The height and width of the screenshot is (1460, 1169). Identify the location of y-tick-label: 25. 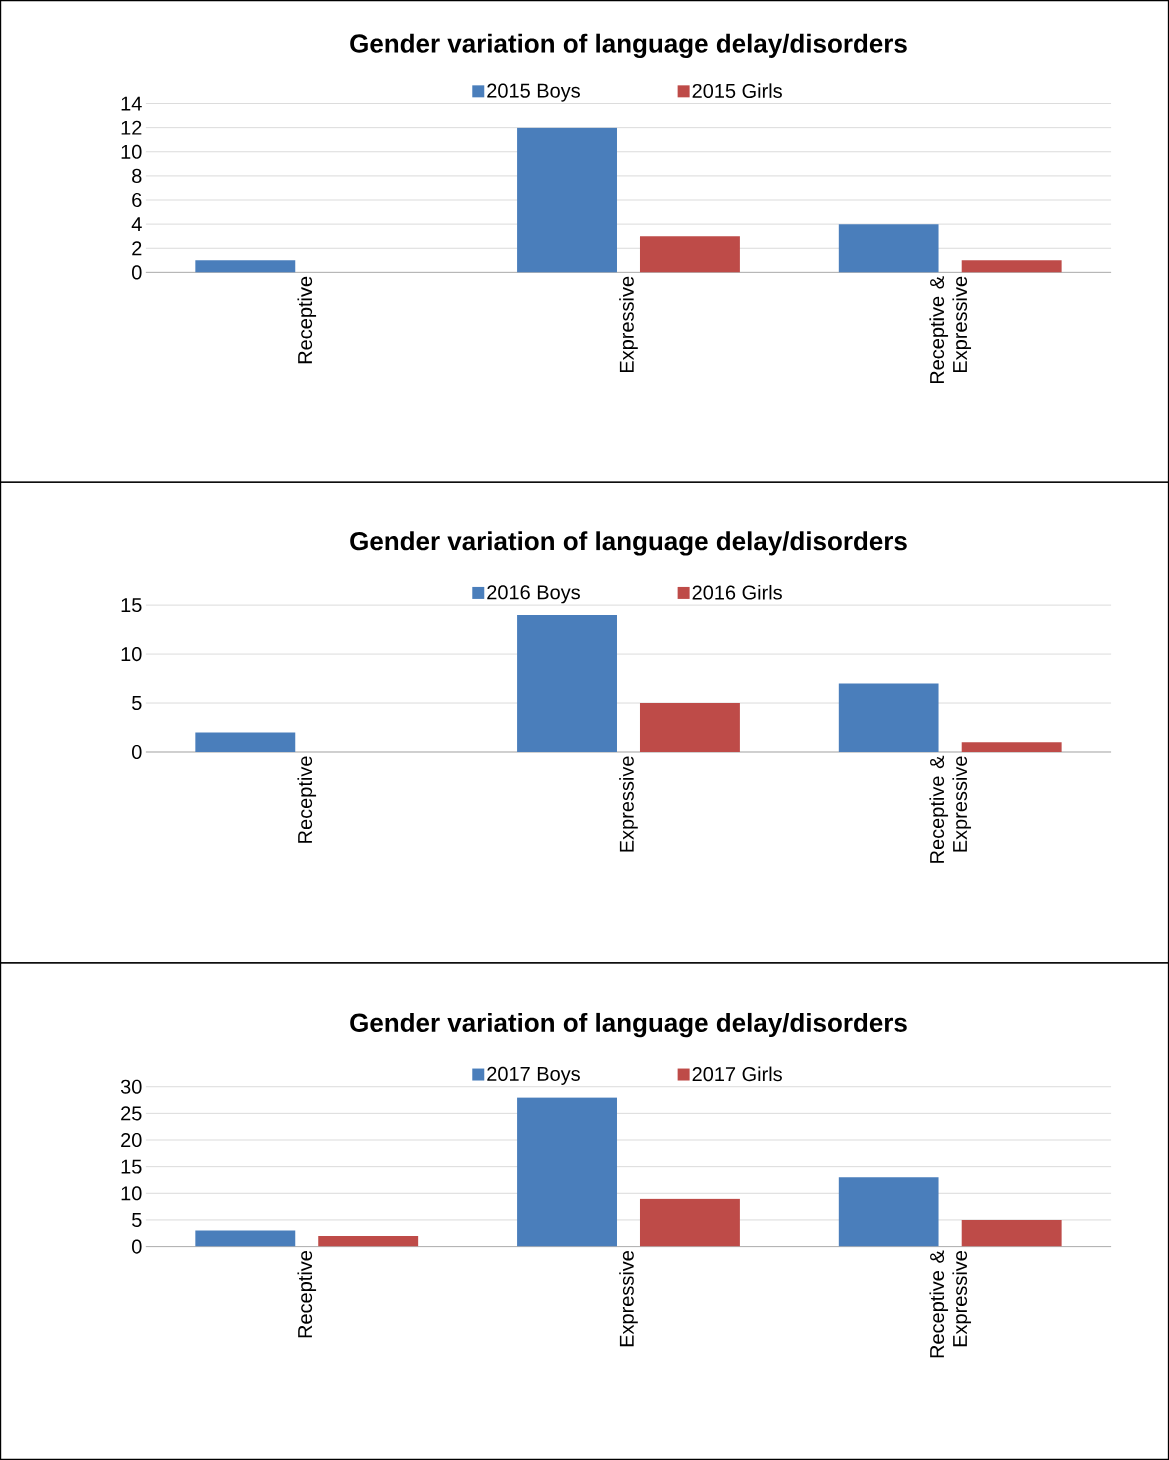
(131, 1113).